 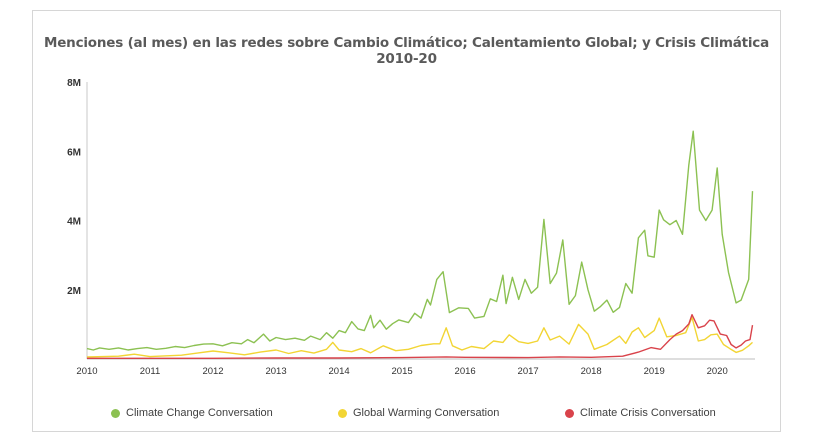 I want to click on x-tick-label: 2010, so click(x=86, y=371).